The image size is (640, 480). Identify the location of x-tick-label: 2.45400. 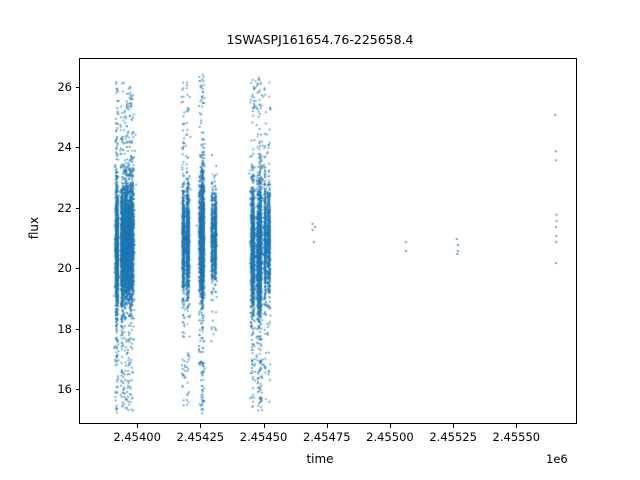
(137, 437).